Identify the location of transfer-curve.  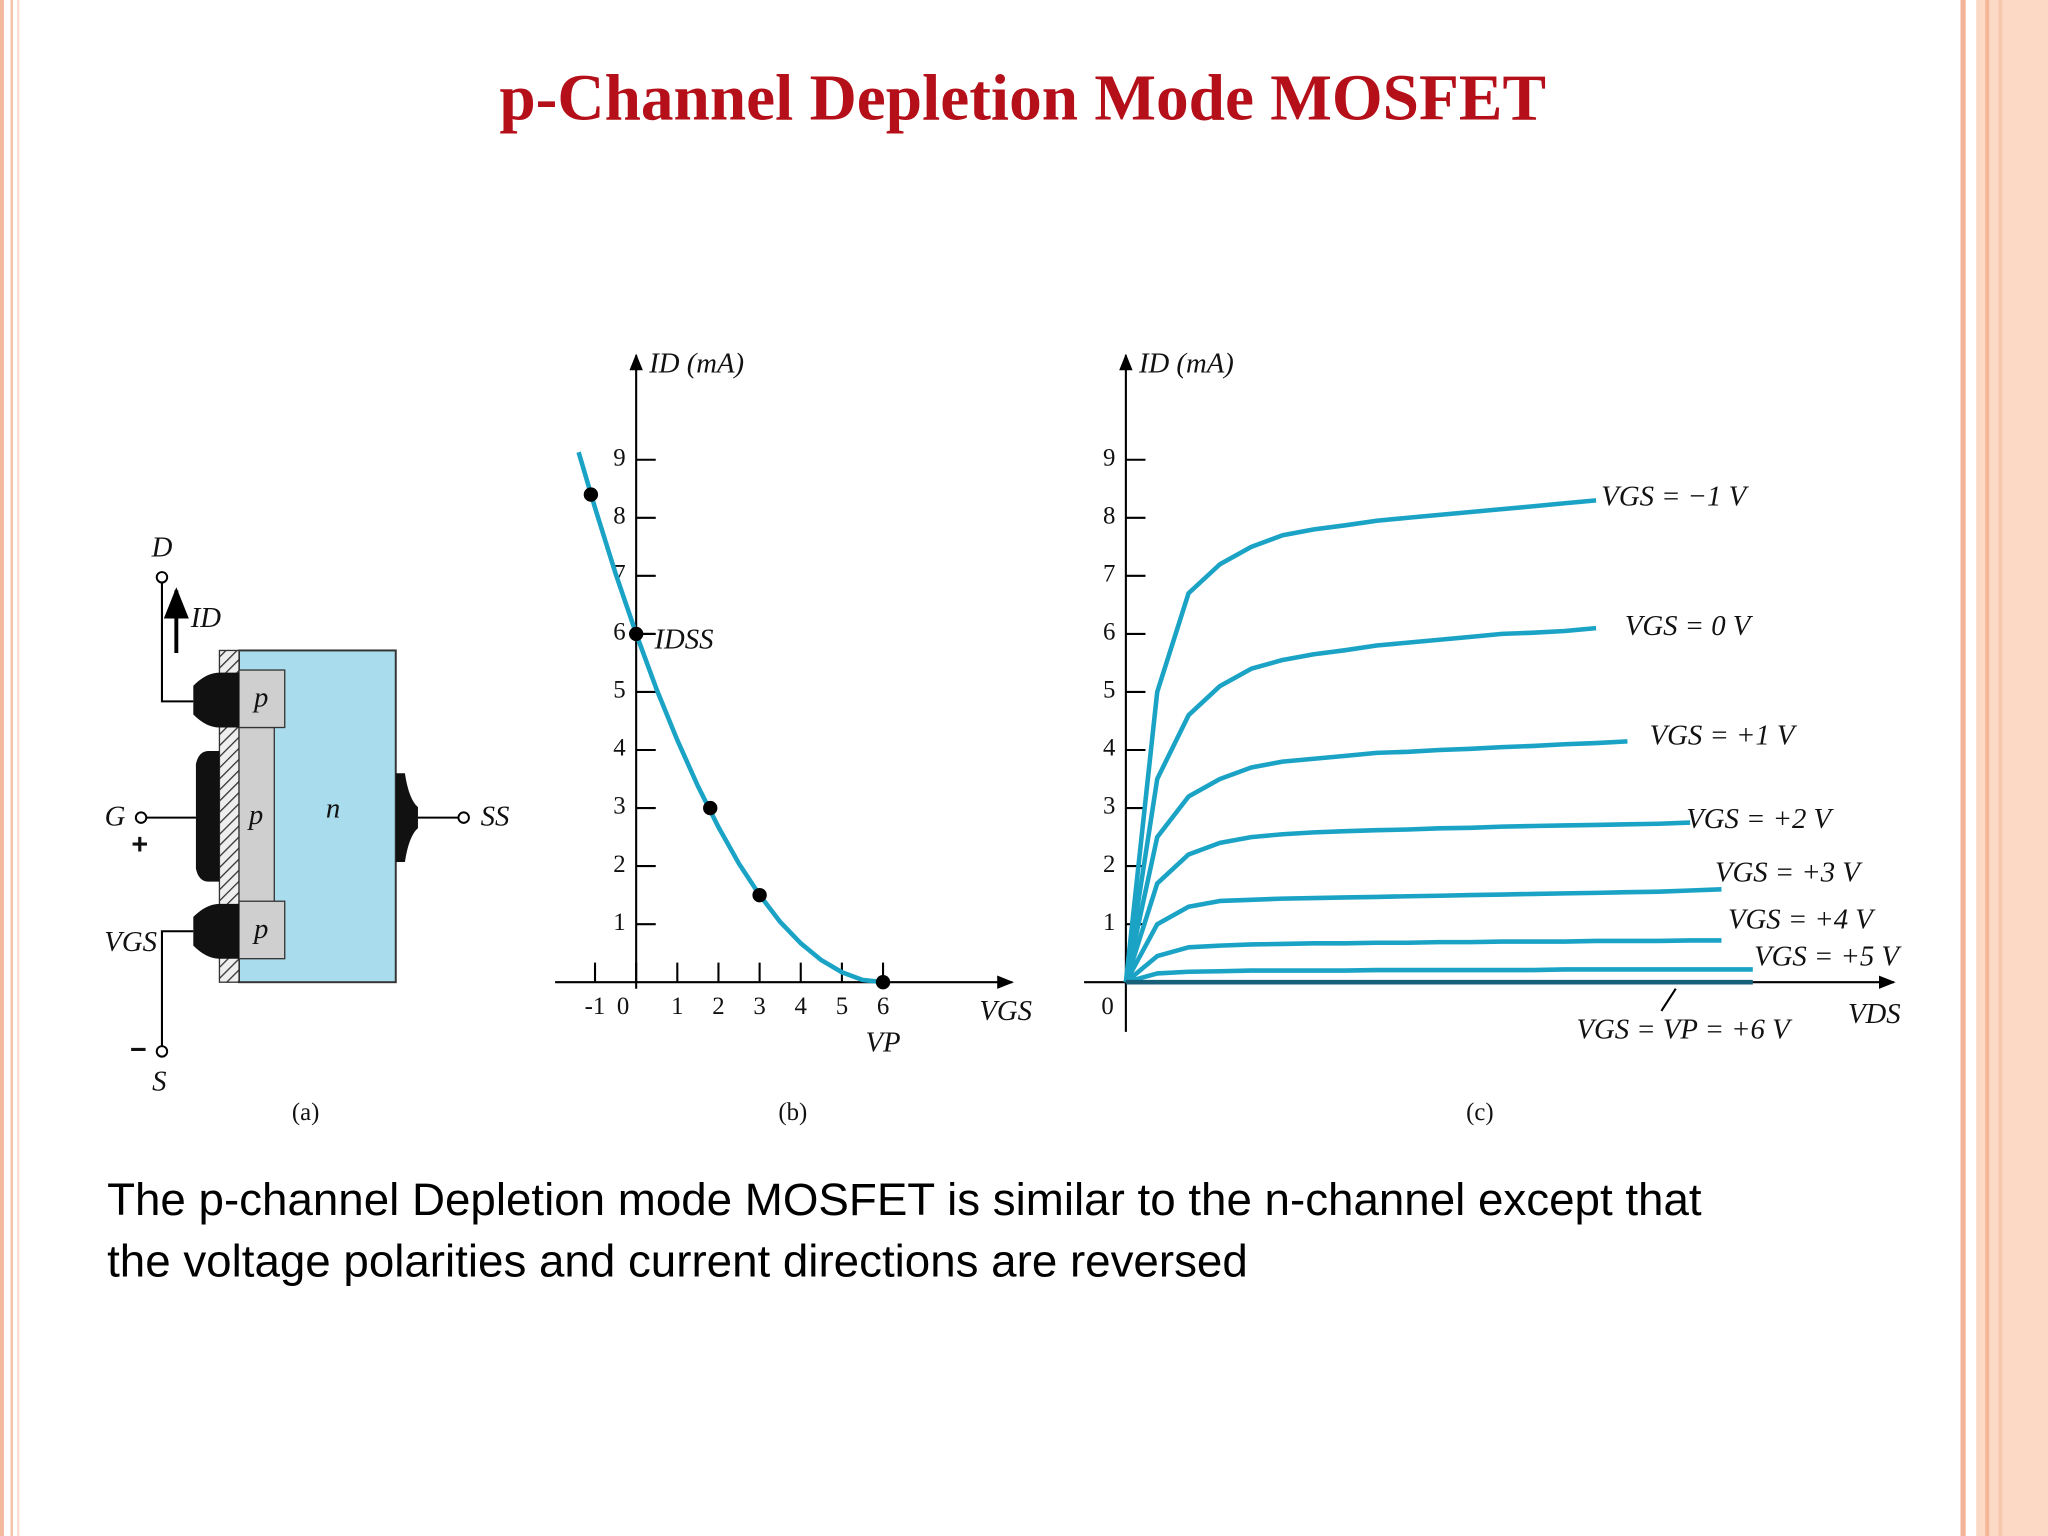
(730, 718).